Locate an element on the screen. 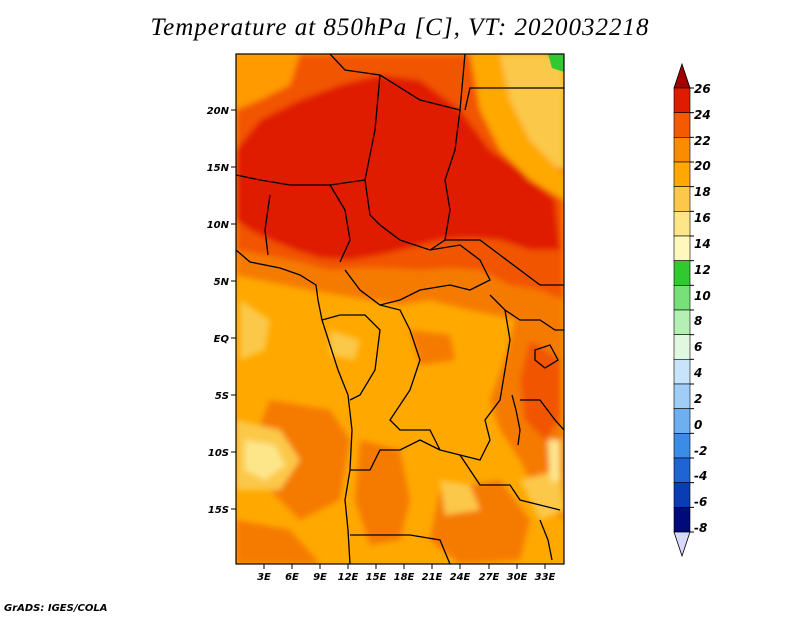 This screenshot has height=618, width=800. border-angola is located at coordinates (400, 501).